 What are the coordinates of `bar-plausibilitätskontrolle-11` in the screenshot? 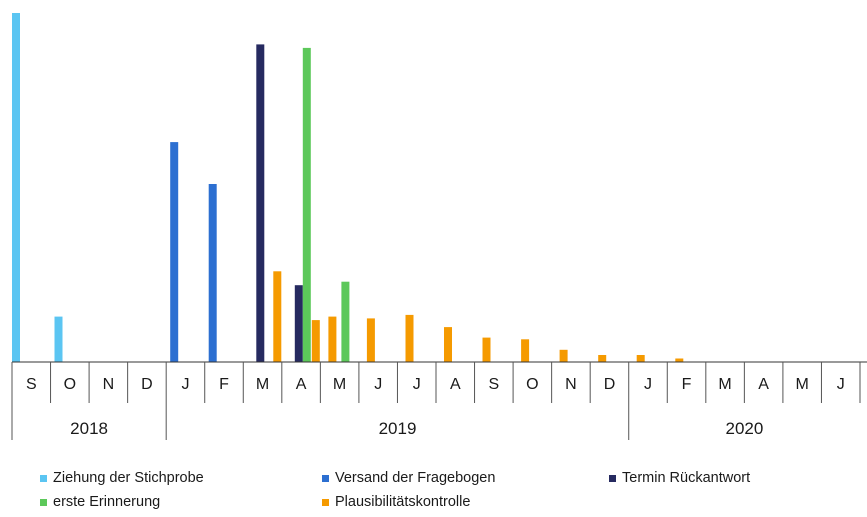 It's located at (448, 344).